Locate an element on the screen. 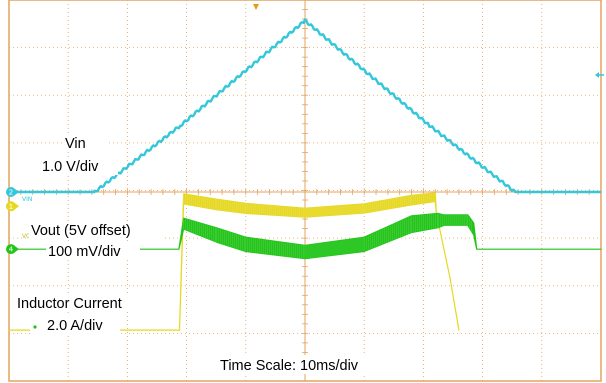 This screenshot has width=606, height=383. channel-2-id: 2 is located at coordinates (11, 193).